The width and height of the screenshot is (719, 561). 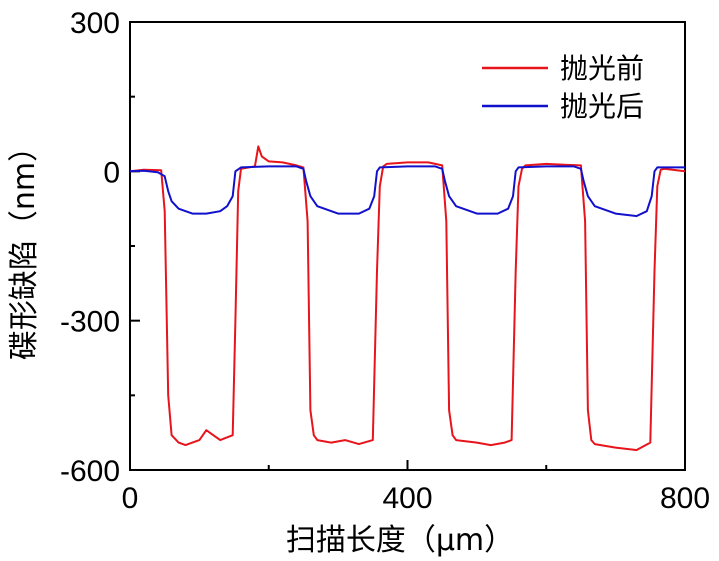 I want to click on y-tick-label: 300, so click(x=95, y=23).